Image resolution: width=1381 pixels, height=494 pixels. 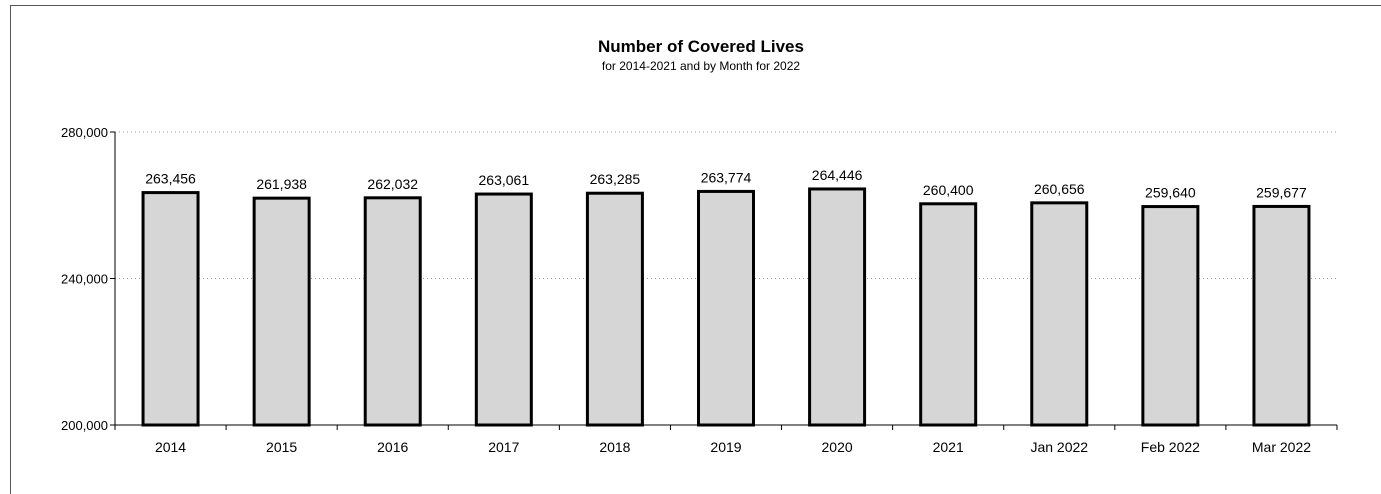 I want to click on x-category-label: 2015, so click(x=281, y=447).